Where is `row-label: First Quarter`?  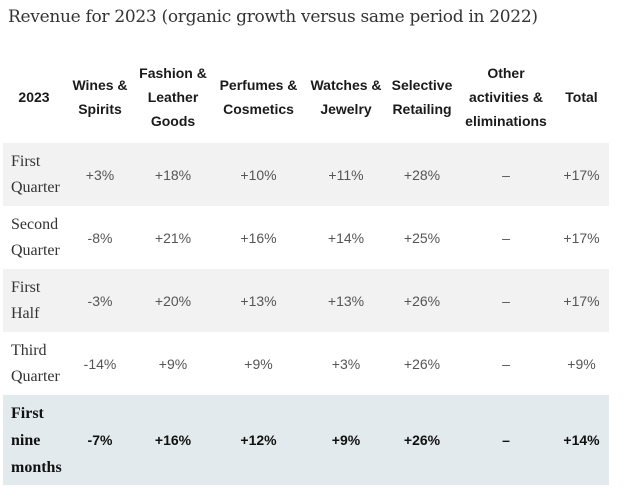
row-label: First Quarter is located at coordinates (34, 174).